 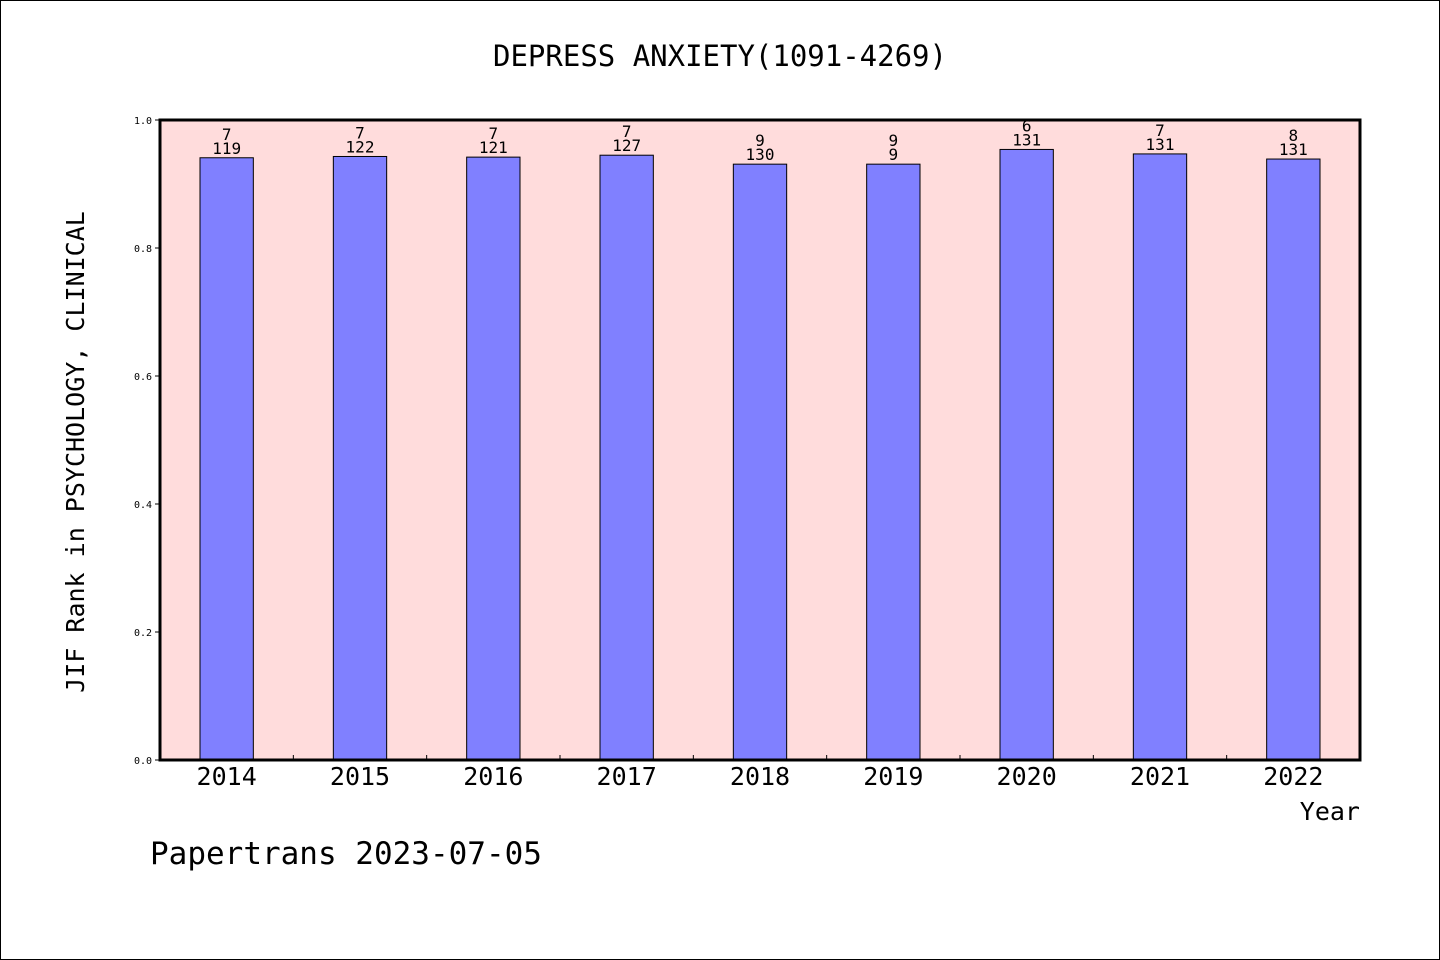 I want to click on x-tick-label: 2020, so click(x=1027, y=776).